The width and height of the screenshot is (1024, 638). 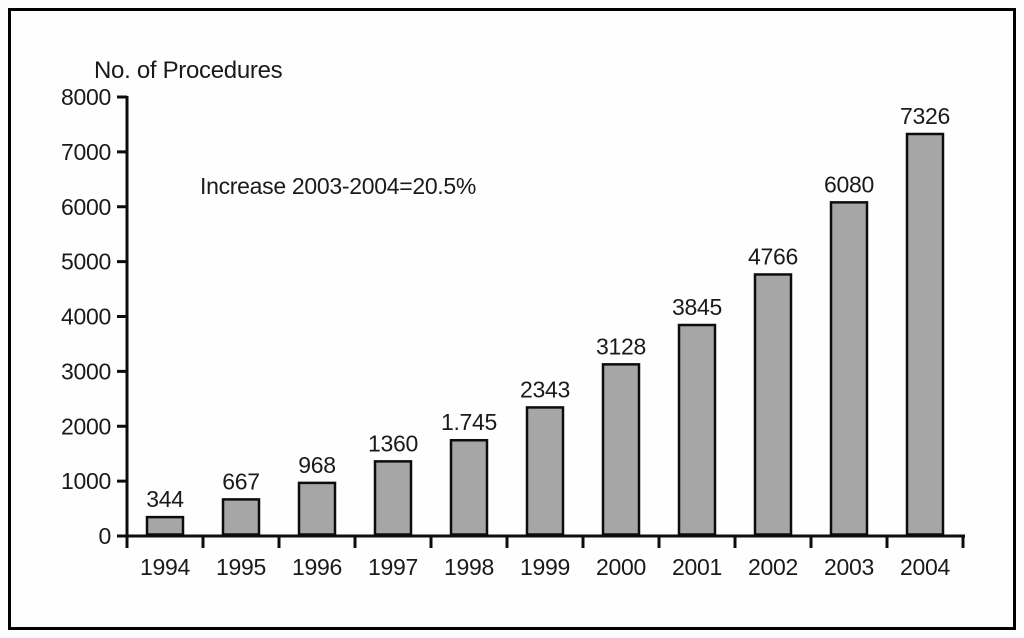 What do you see at coordinates (105, 536) in the screenshot?
I see `y-tick-label-0: 0` at bounding box center [105, 536].